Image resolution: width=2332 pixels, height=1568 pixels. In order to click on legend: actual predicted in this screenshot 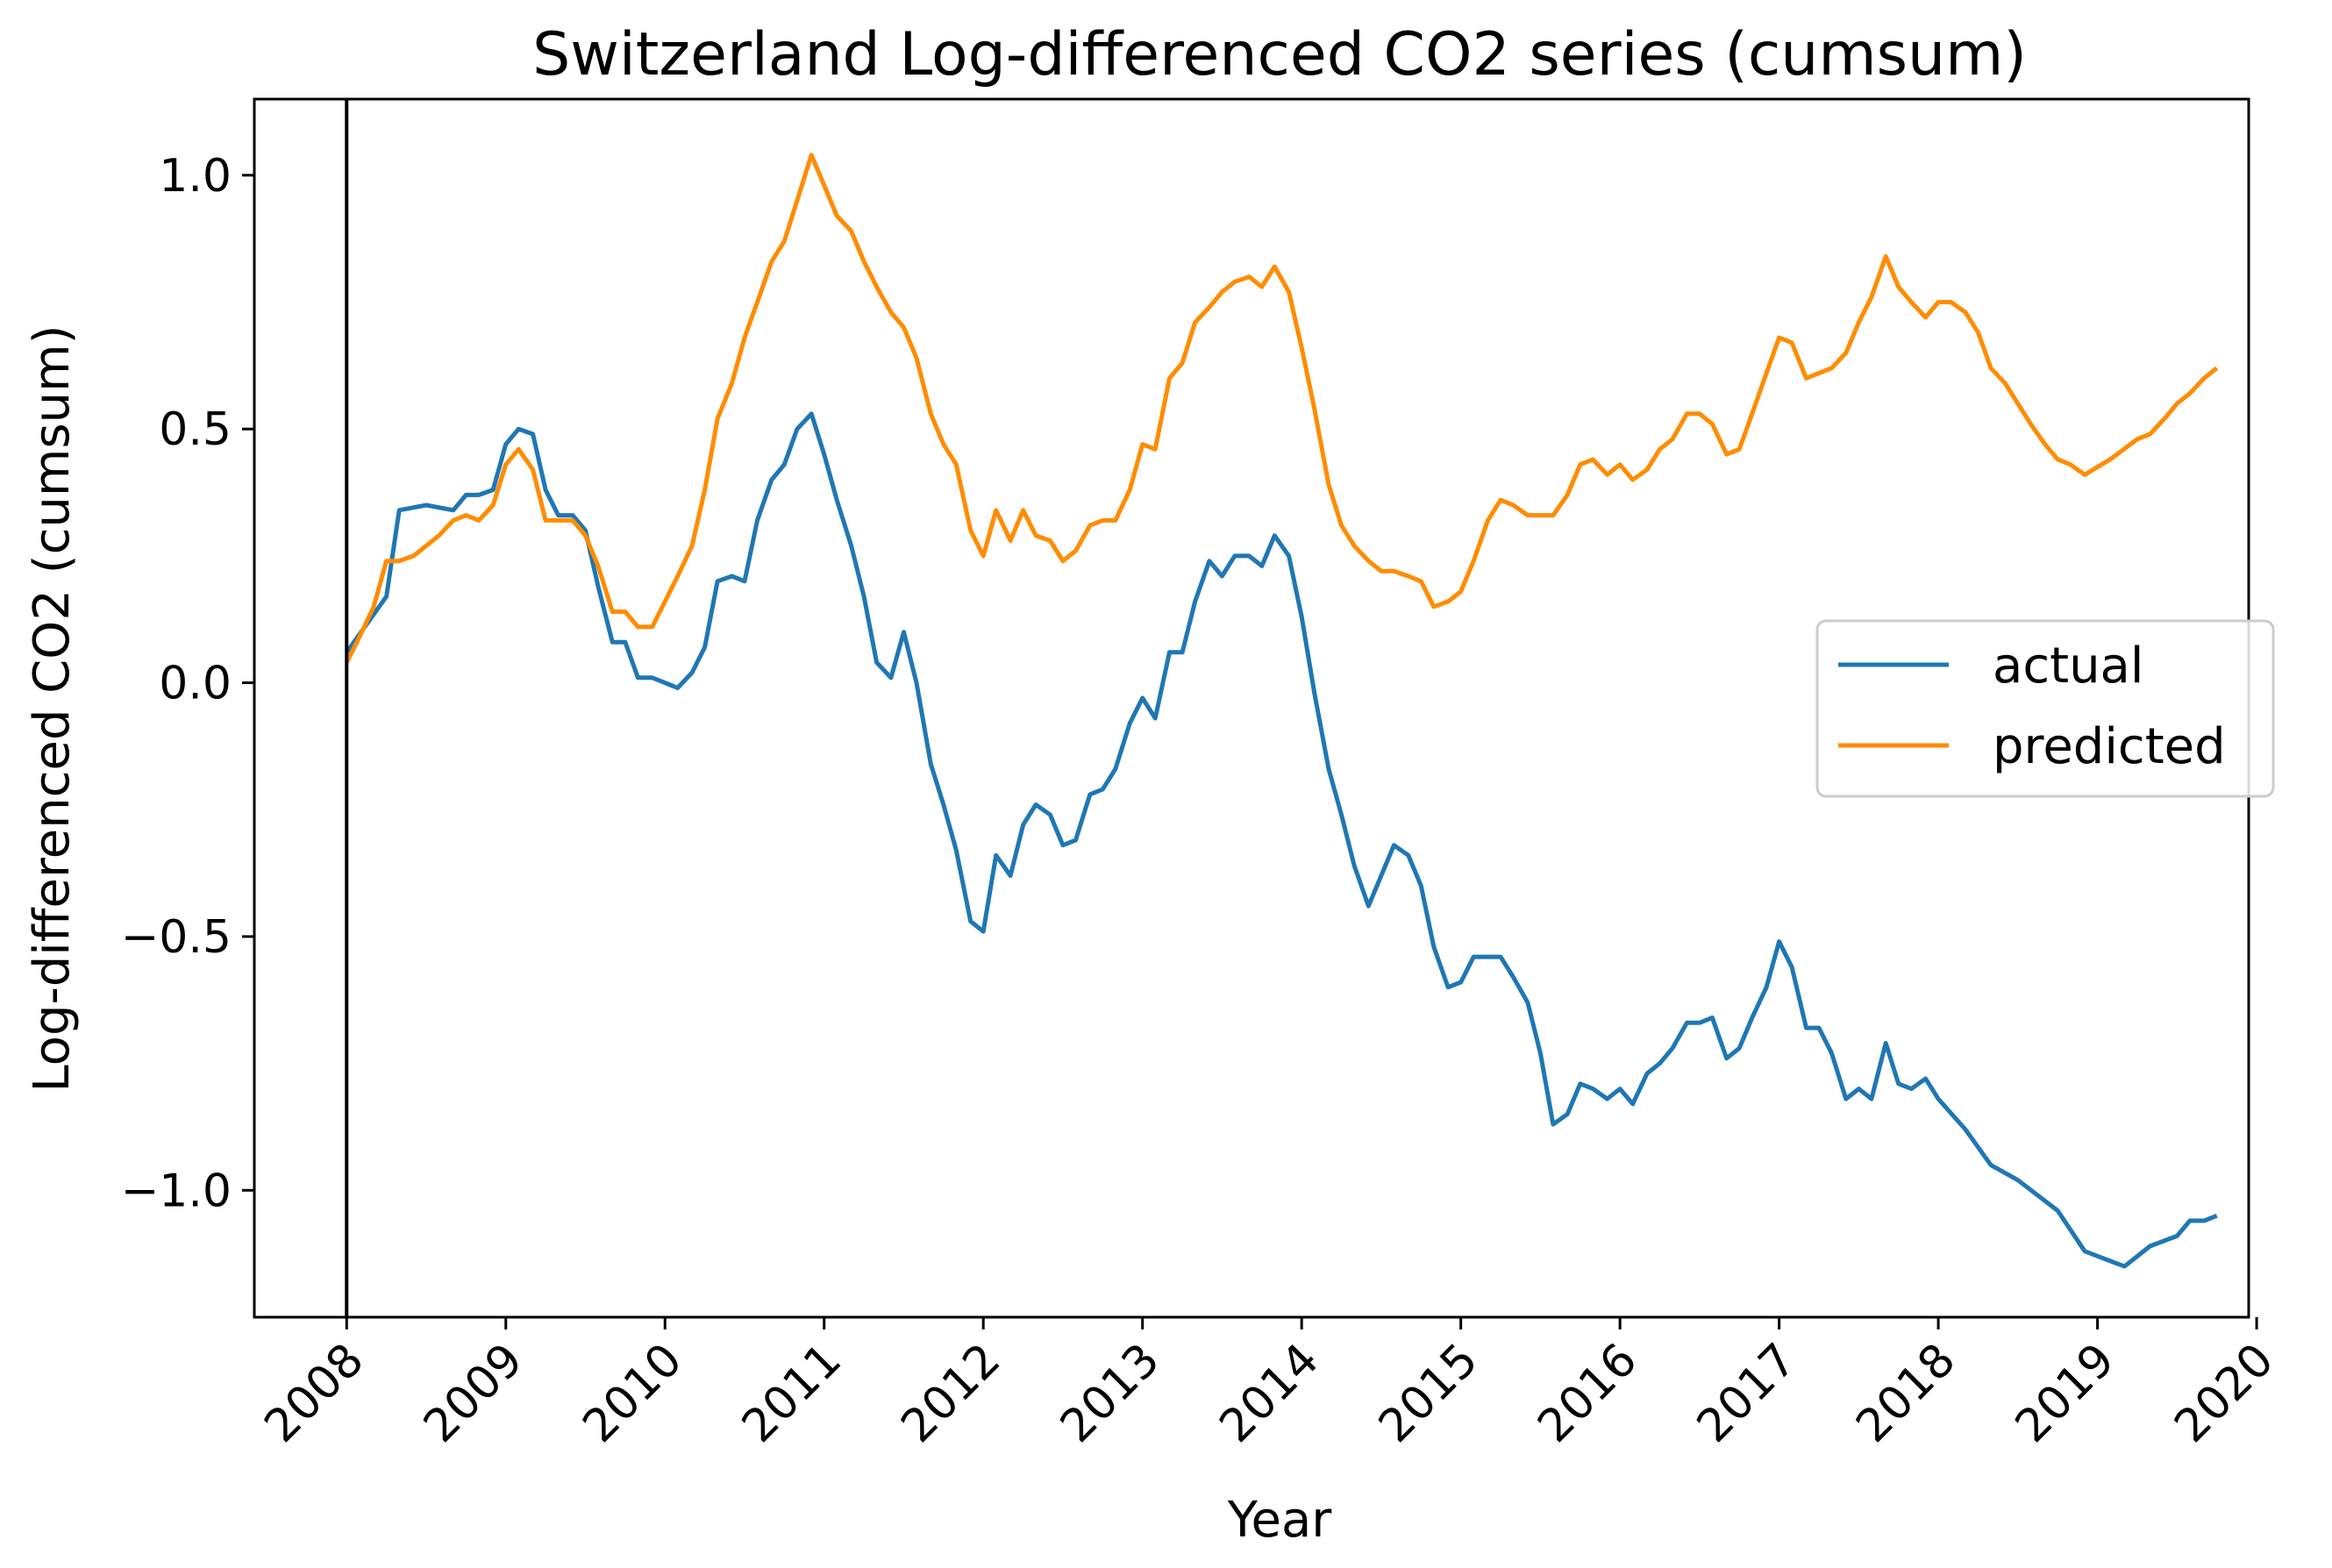, I will do `click(2045, 708)`.